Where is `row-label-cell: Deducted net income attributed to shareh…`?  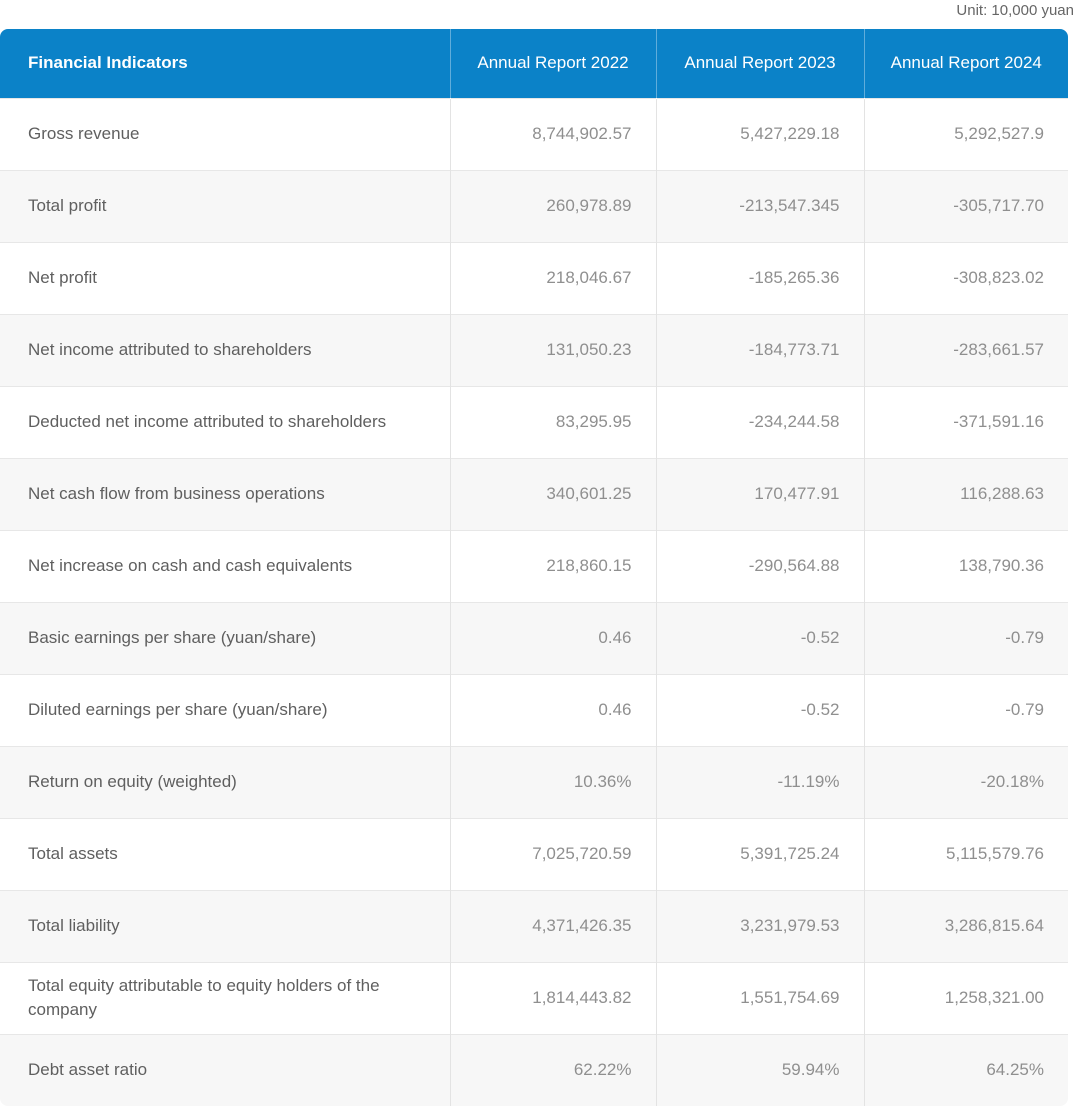
row-label-cell: Deducted net income attributed to shareh… is located at coordinates (225, 422).